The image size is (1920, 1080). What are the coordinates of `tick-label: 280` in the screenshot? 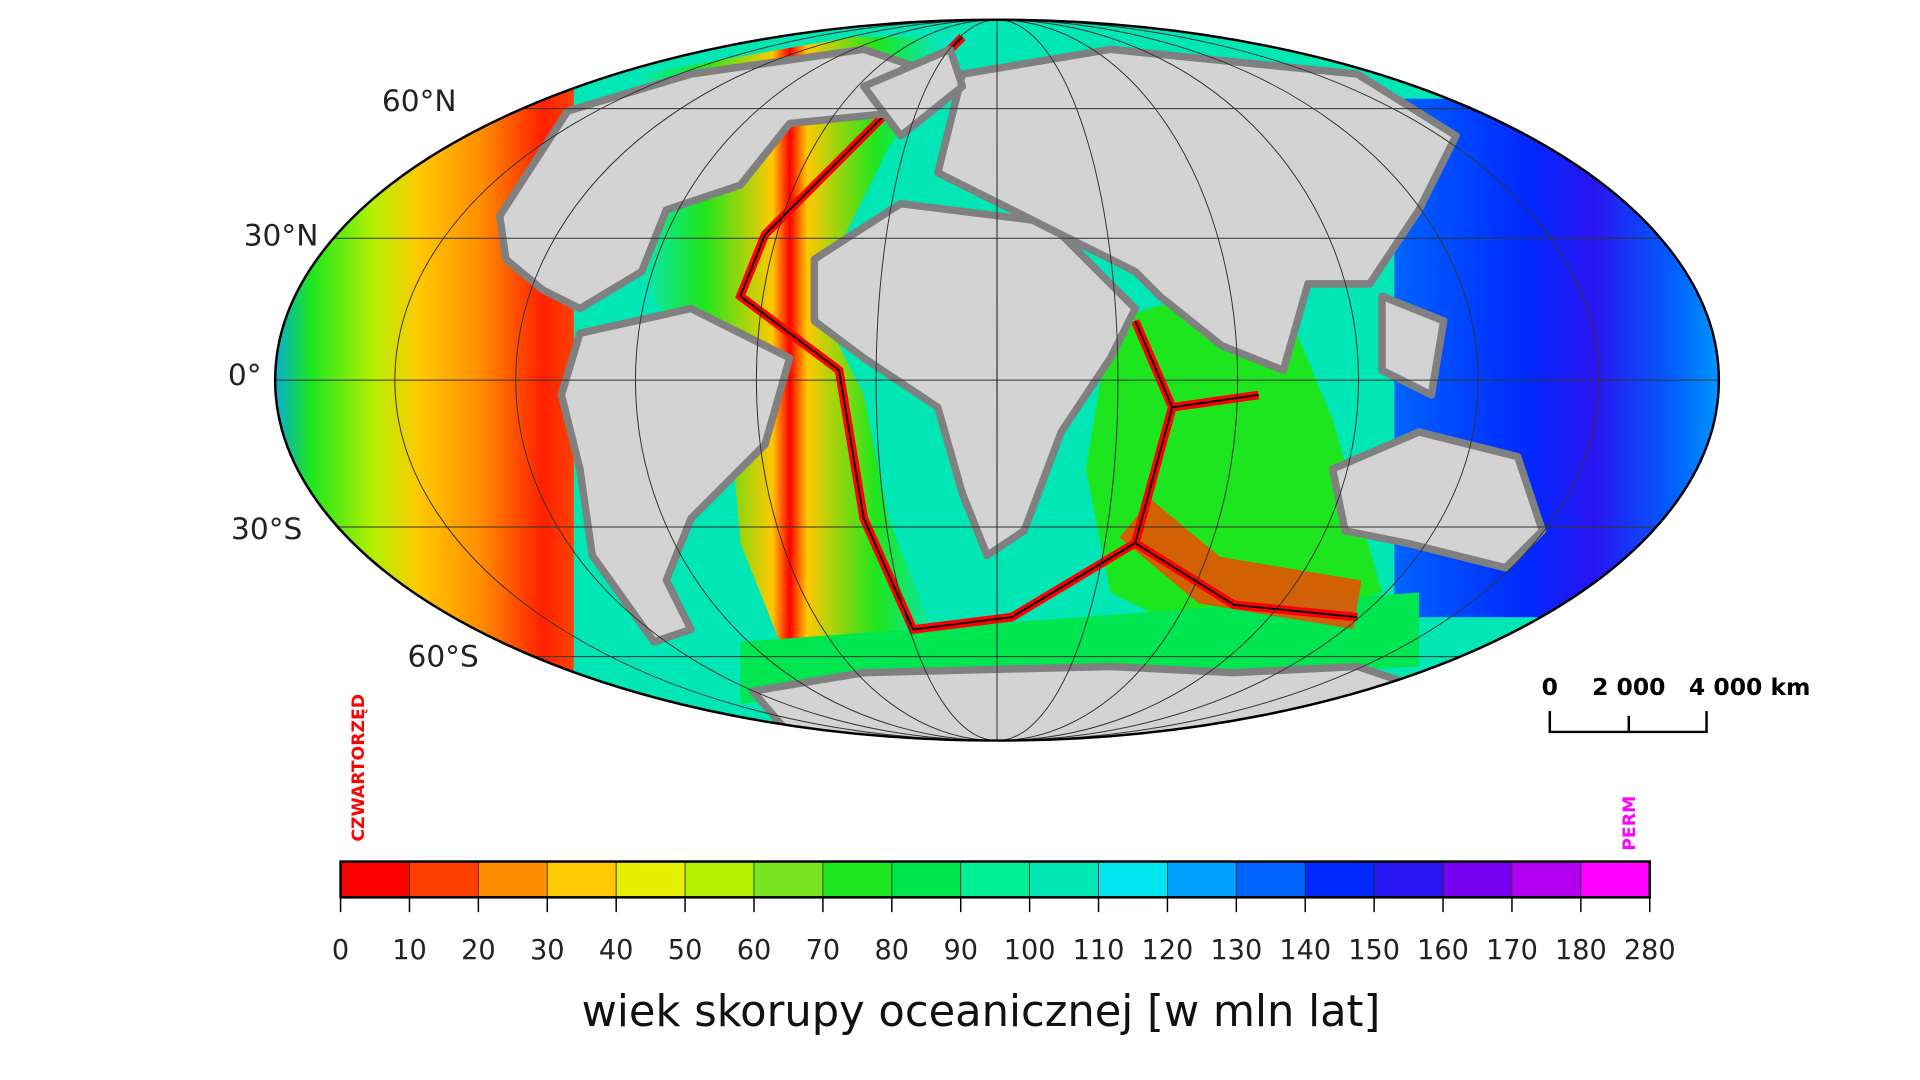 It's located at (1650, 950).